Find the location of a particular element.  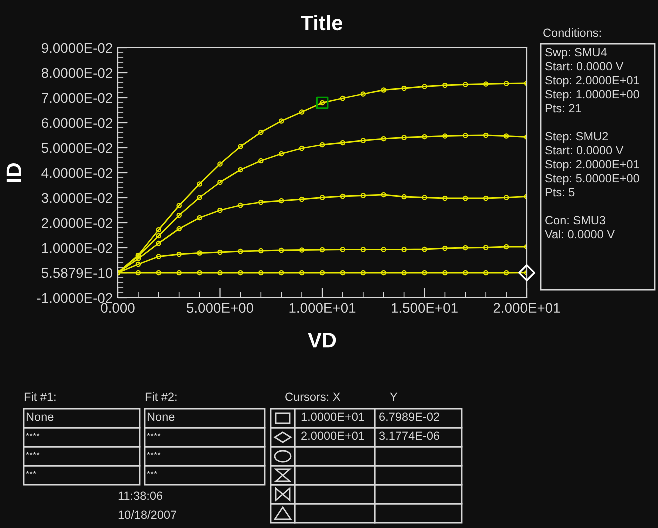

x-axis-title: VD is located at coordinates (322, 340).